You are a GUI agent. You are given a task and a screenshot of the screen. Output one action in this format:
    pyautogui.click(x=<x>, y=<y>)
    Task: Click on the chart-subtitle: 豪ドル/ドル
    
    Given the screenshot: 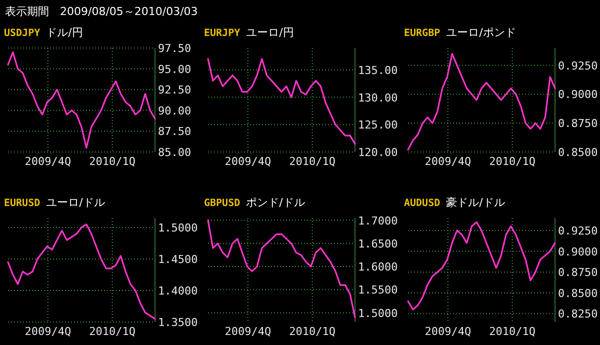 What is the action you would take?
    pyautogui.click(x=475, y=202)
    